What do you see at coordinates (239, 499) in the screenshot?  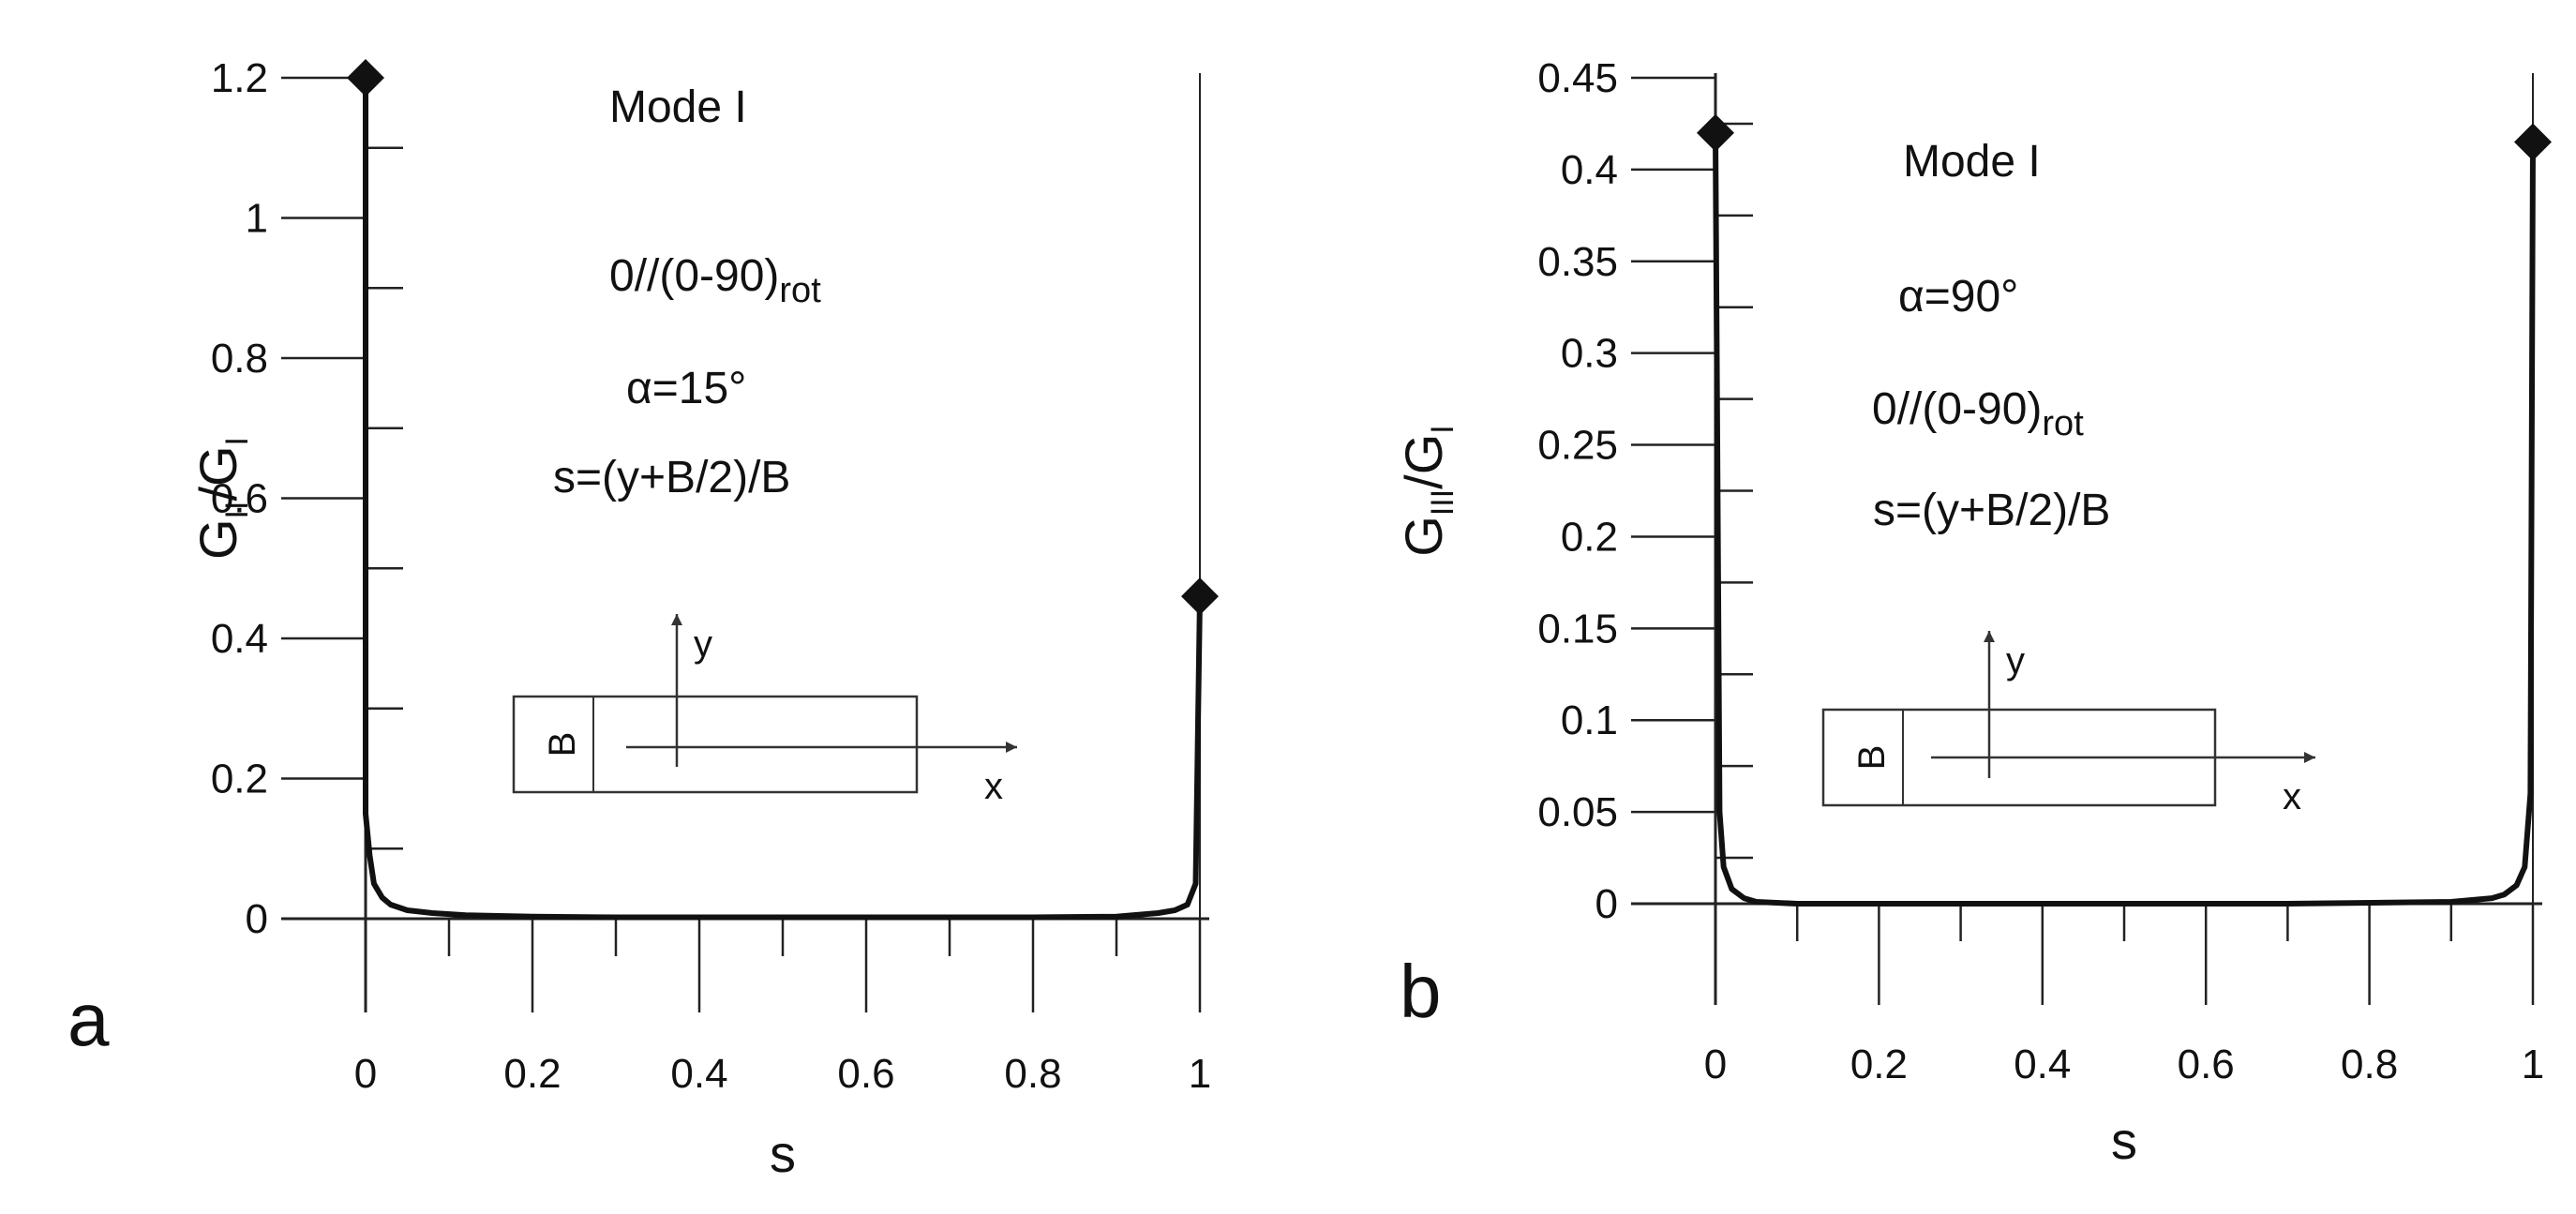 I see `y-tick-label: 0.6` at bounding box center [239, 499].